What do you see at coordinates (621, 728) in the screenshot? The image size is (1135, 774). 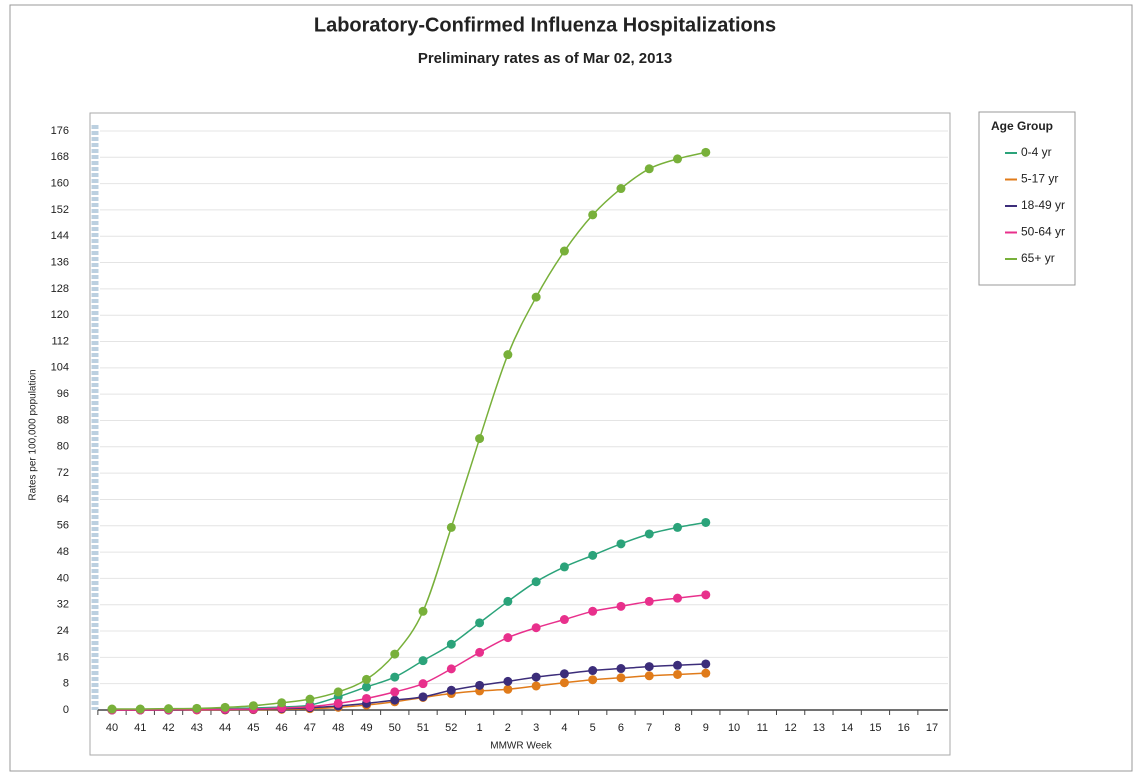 I see `x-tick-label: 6` at bounding box center [621, 728].